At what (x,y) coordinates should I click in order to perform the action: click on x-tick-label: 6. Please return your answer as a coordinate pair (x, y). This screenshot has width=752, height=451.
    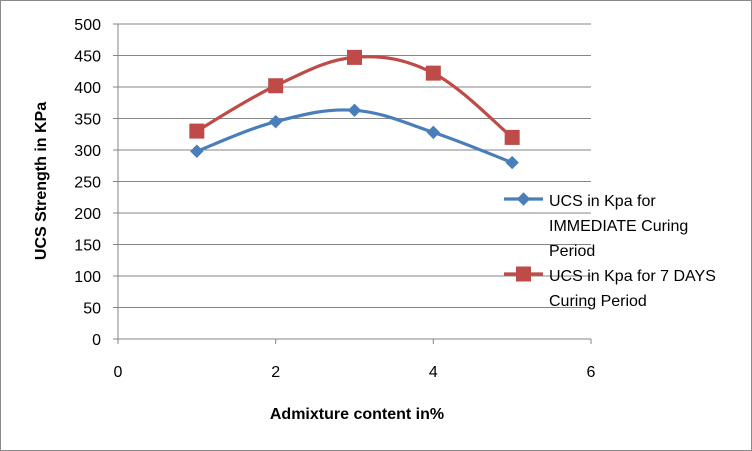
    Looking at the image, I should click on (591, 372).